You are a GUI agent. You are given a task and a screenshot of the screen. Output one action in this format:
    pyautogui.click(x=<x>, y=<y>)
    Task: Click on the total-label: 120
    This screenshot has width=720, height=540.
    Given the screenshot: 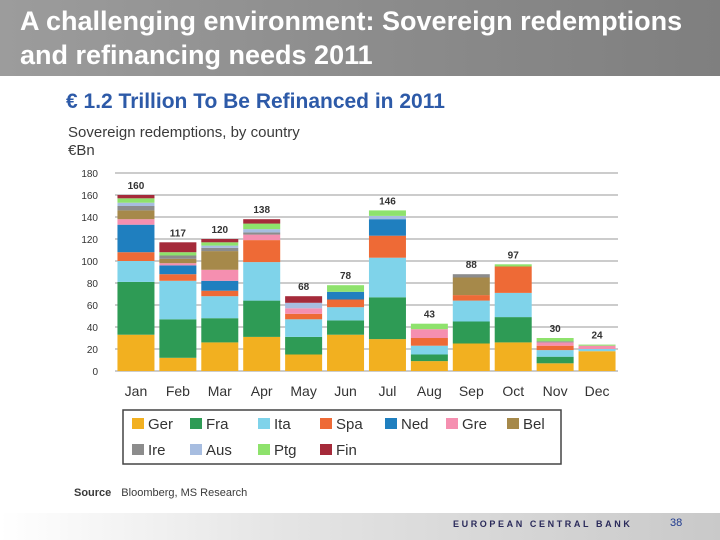 What is the action you would take?
    pyautogui.click(x=219, y=230)
    